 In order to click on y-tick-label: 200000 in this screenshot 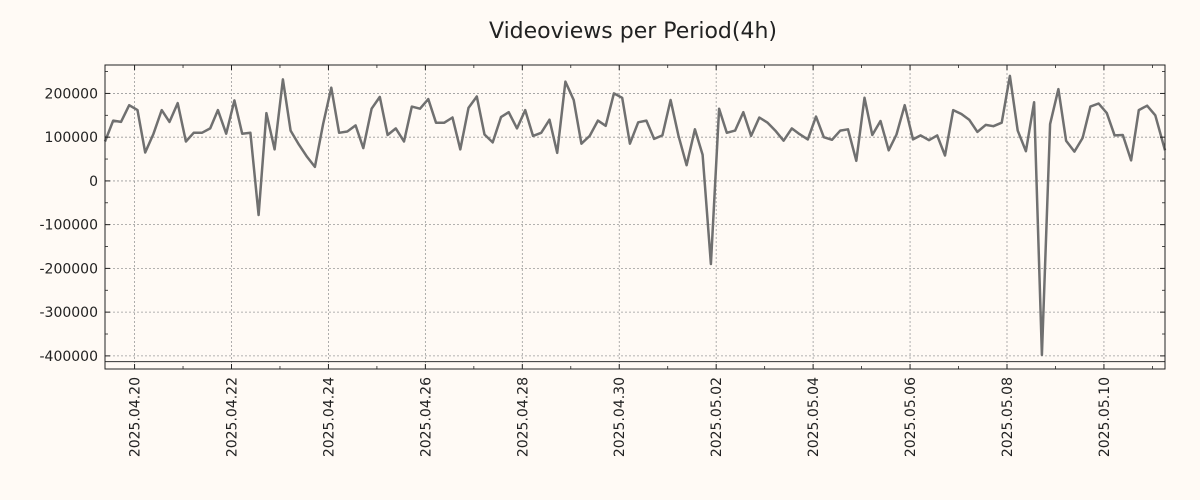, I will do `click(71, 94)`.